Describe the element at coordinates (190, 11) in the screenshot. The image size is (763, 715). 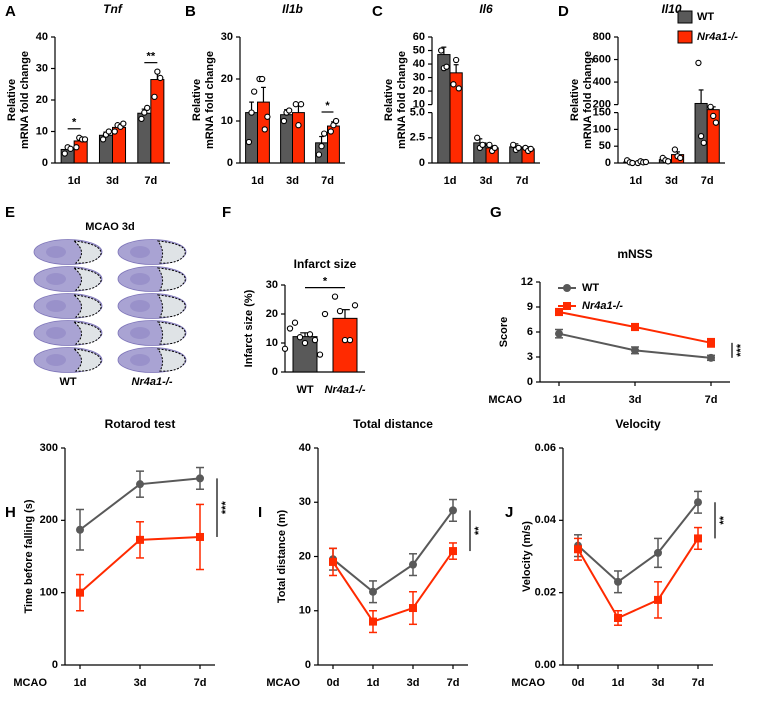
I see `panel-letter: B` at that location.